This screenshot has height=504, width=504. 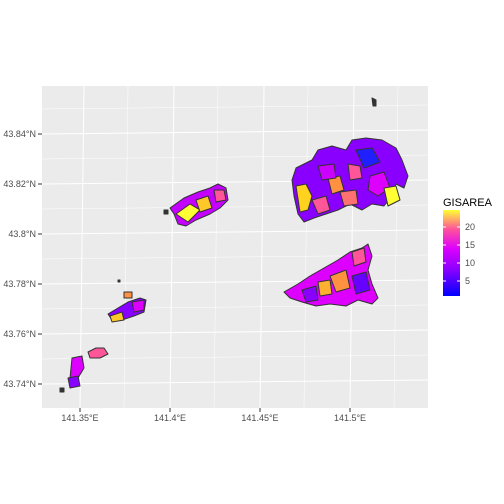 I want to click on legend-title: GISAREA, so click(x=468, y=203).